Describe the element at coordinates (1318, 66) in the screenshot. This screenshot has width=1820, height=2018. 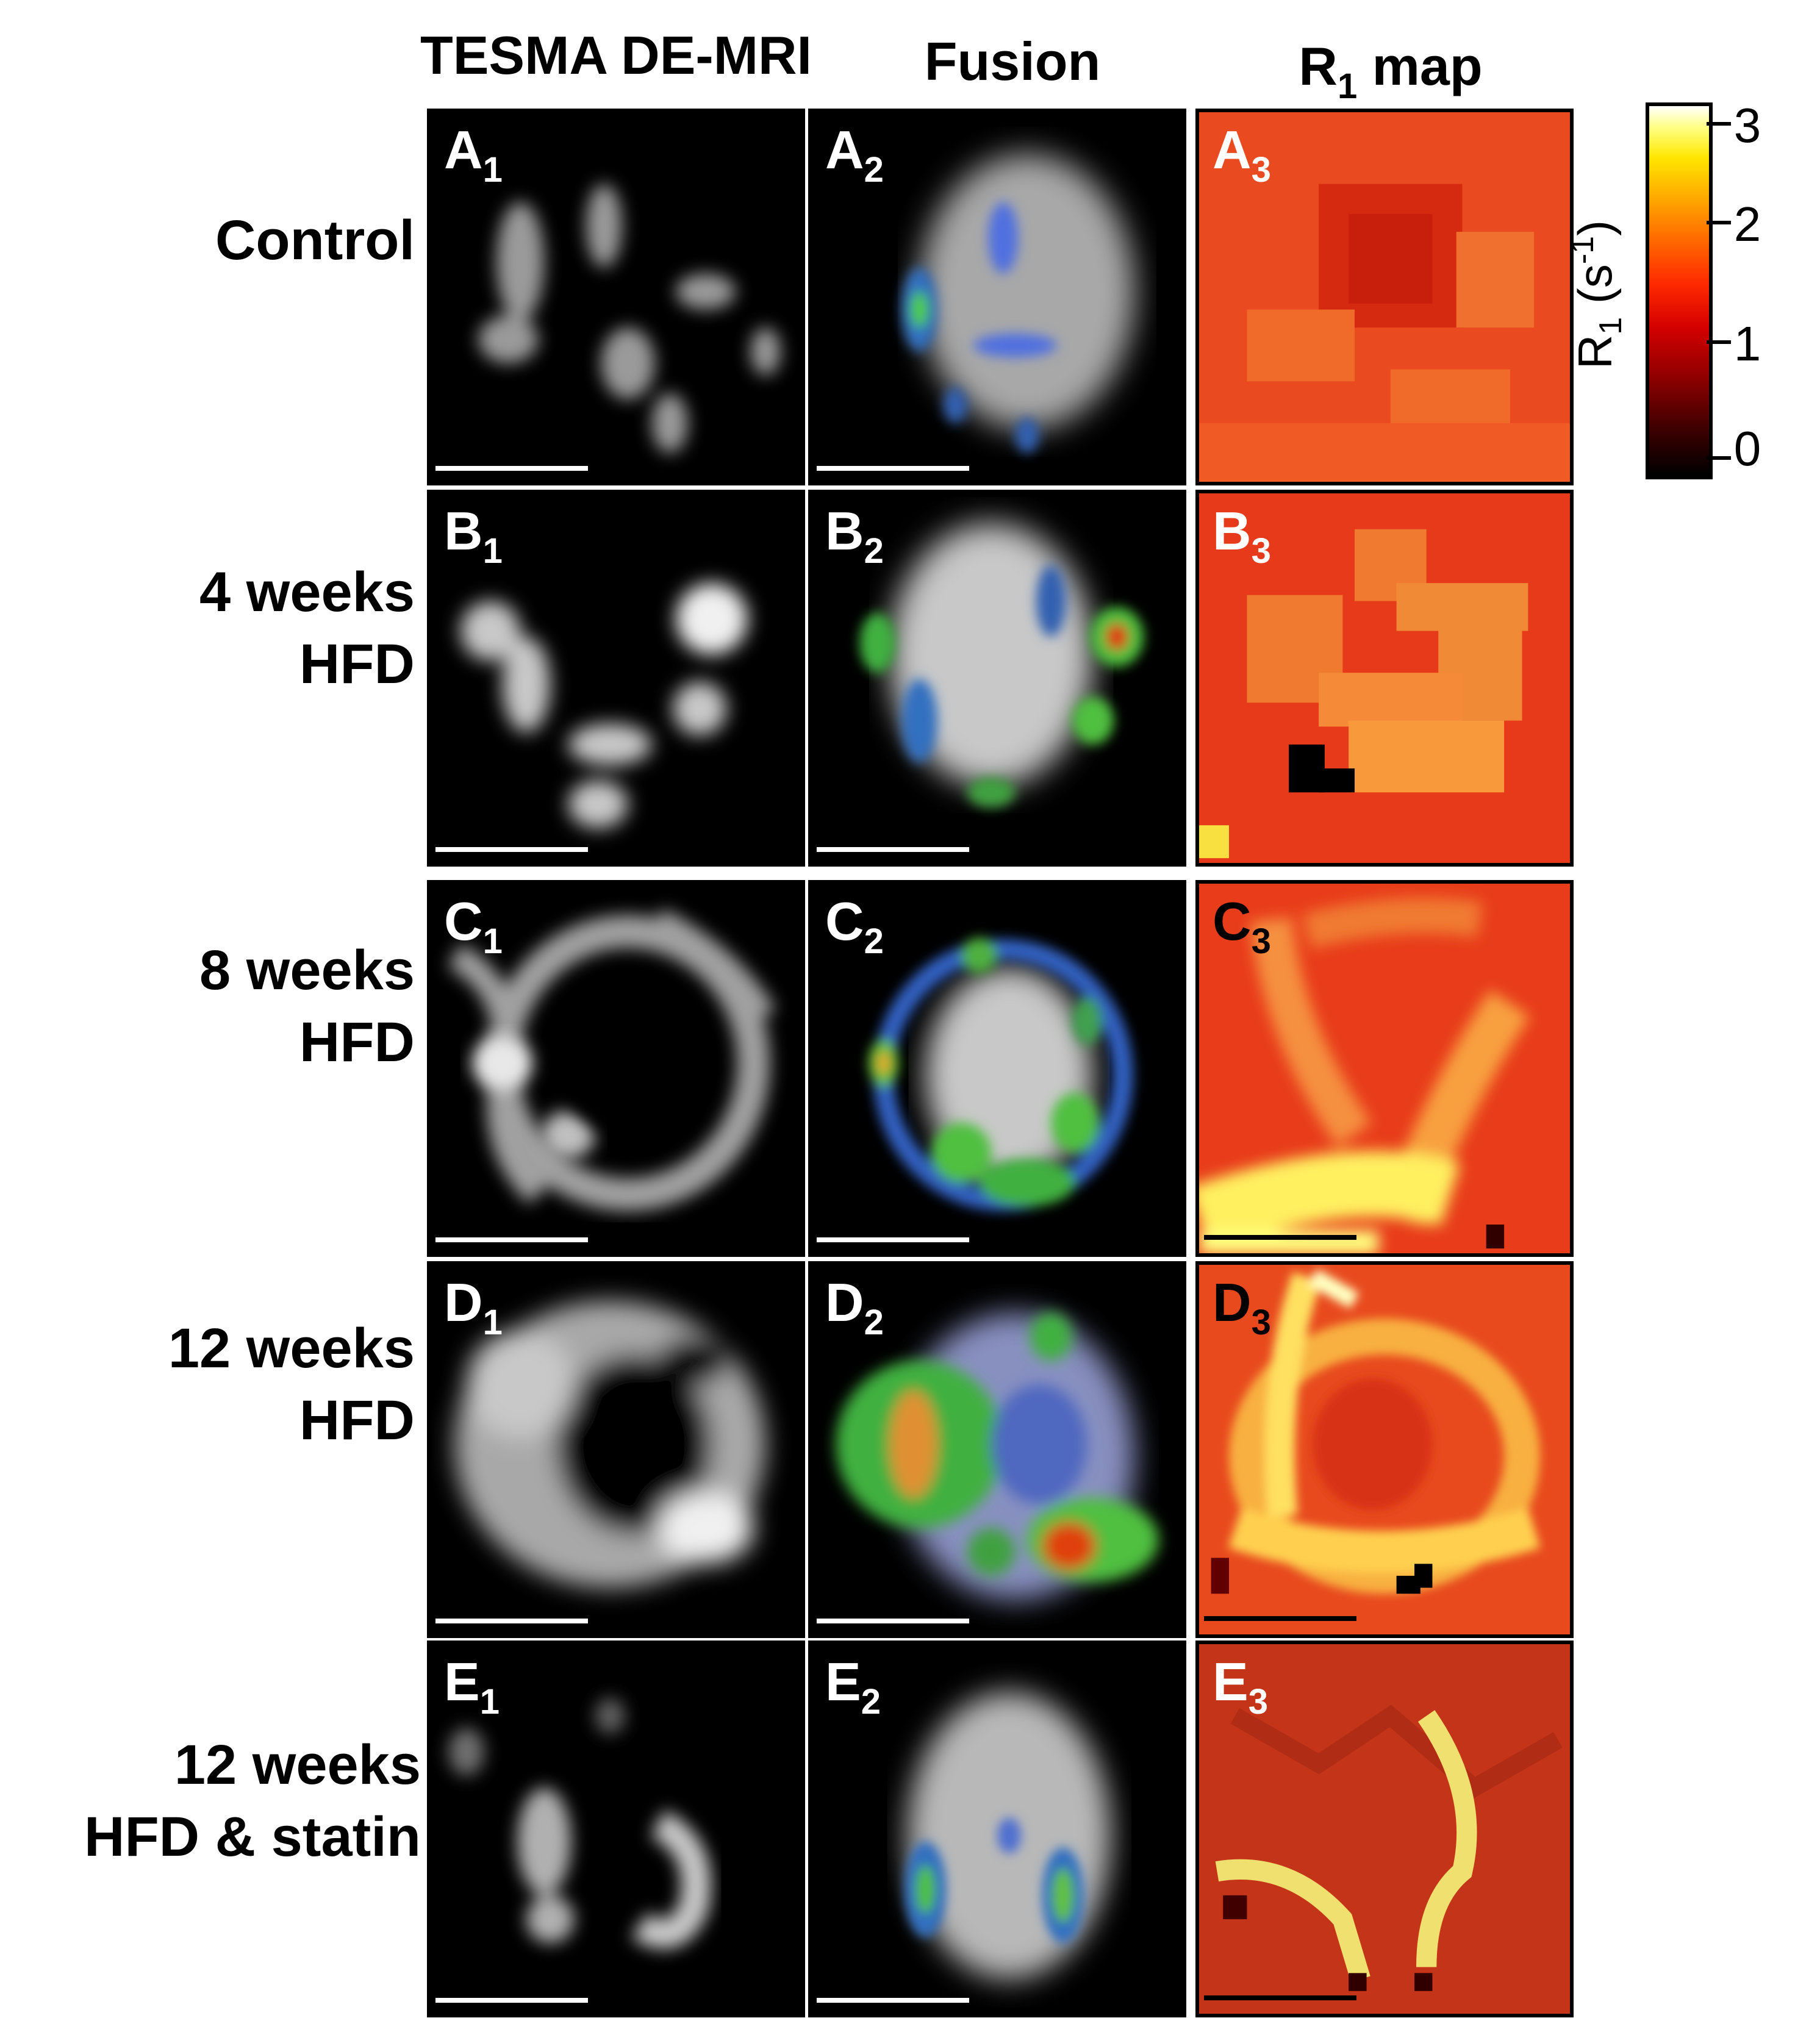
I see `r1-letter: R` at that location.